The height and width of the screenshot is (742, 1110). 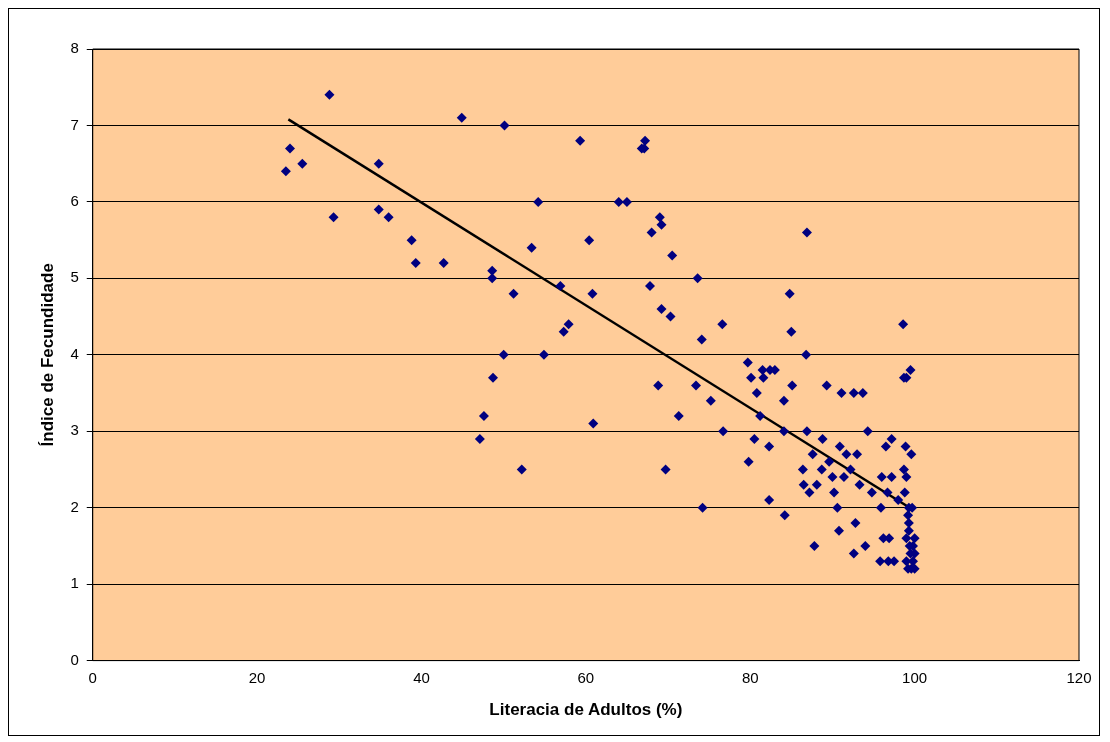 I want to click on y-tick-label: 1, so click(x=74, y=583).